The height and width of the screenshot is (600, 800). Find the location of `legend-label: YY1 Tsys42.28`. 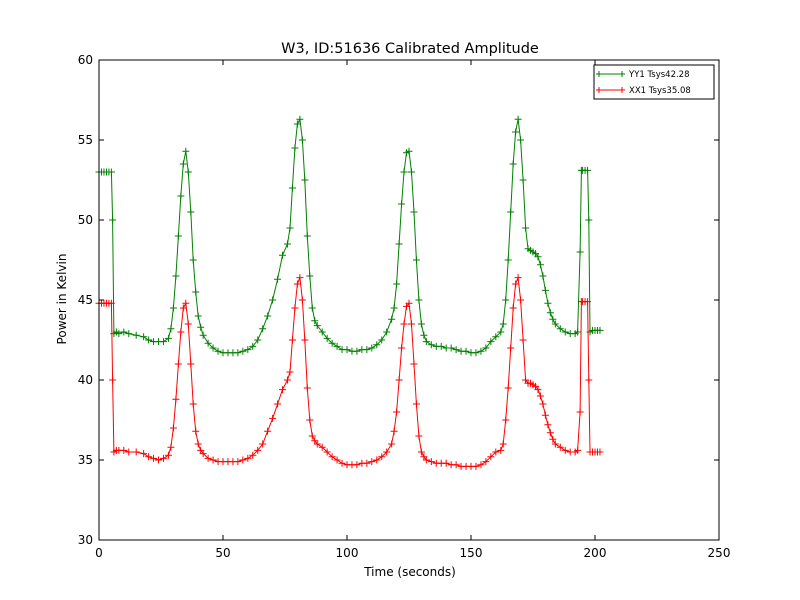

legend-label: YY1 Tsys42.28 is located at coordinates (659, 75).